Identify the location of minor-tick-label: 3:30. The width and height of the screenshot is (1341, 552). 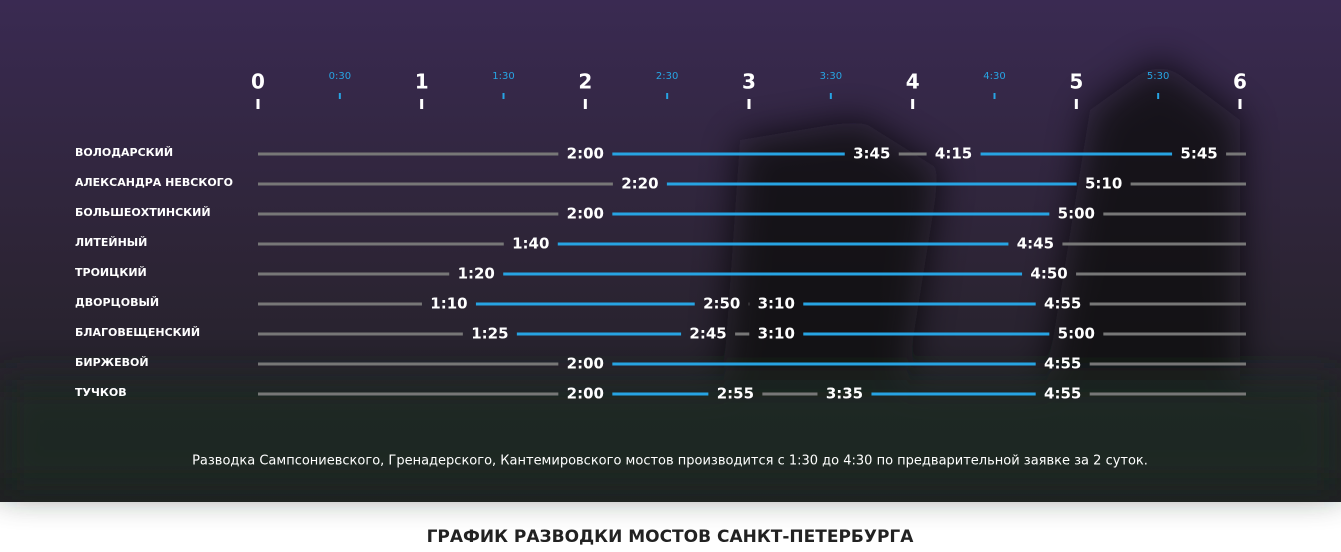
(831, 76).